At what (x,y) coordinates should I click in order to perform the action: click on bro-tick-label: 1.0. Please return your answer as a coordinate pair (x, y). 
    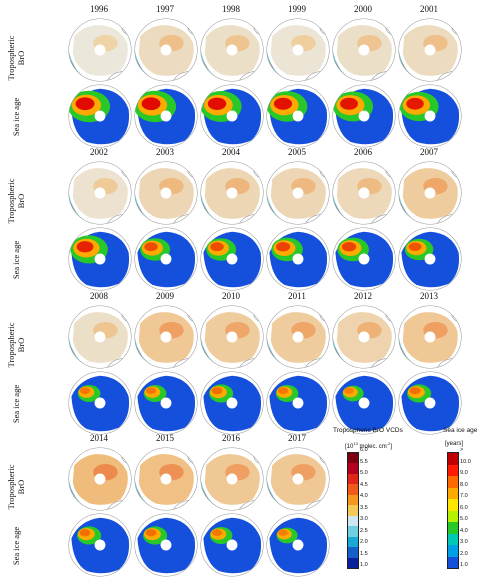
    Looking at the image, I should click on (364, 565).